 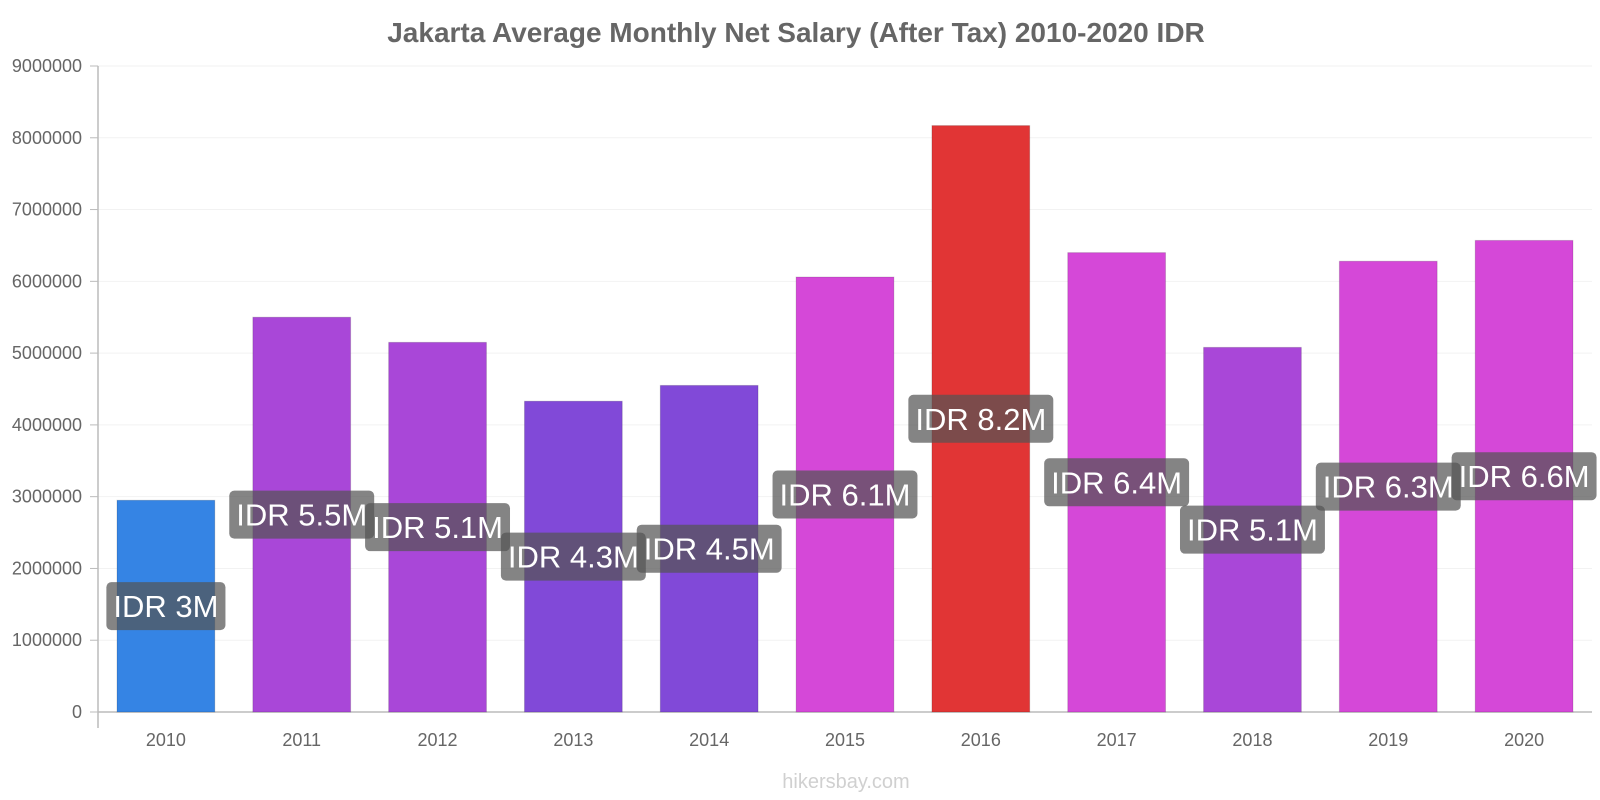 I want to click on value-label-2014: IDR 4.5M, so click(x=709, y=548).